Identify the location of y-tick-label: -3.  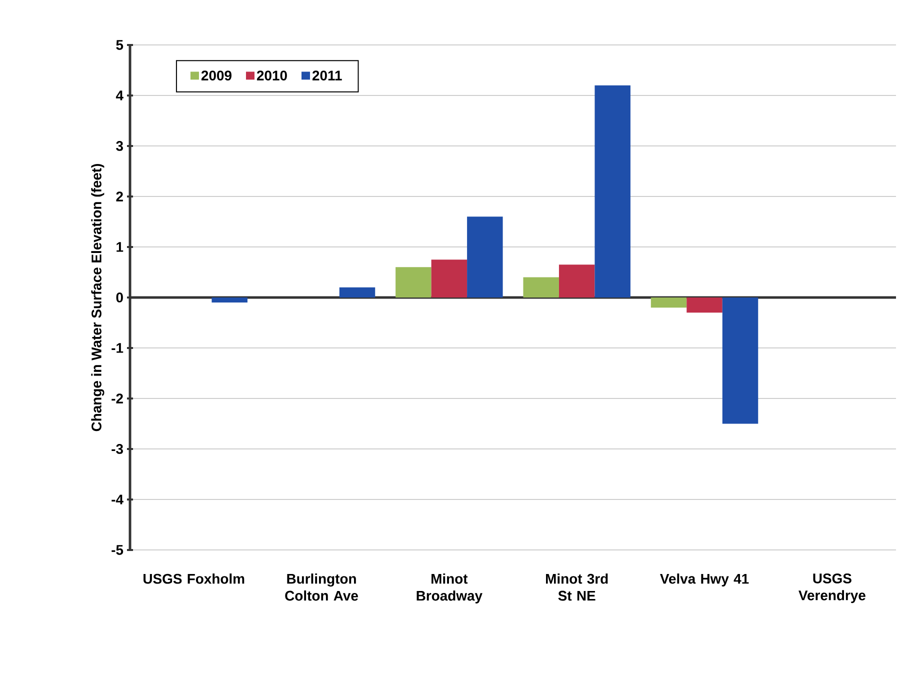
(117, 449).